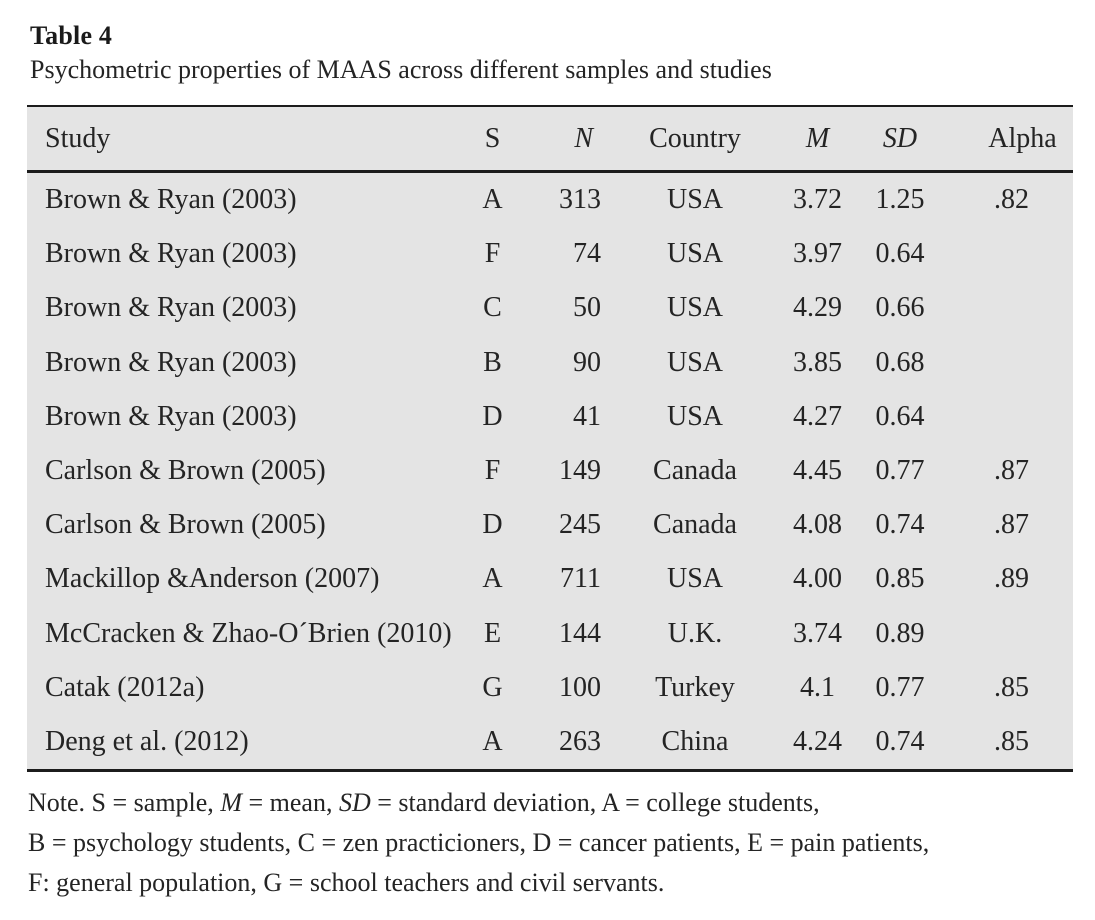  I want to click on cell-m: 3.74, so click(817, 633).